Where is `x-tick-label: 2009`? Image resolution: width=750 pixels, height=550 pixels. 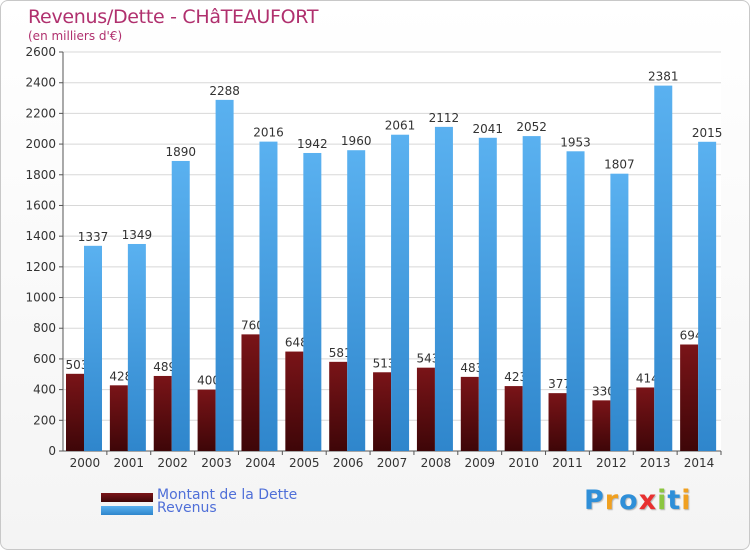 x-tick-label: 2009 is located at coordinates (479, 463).